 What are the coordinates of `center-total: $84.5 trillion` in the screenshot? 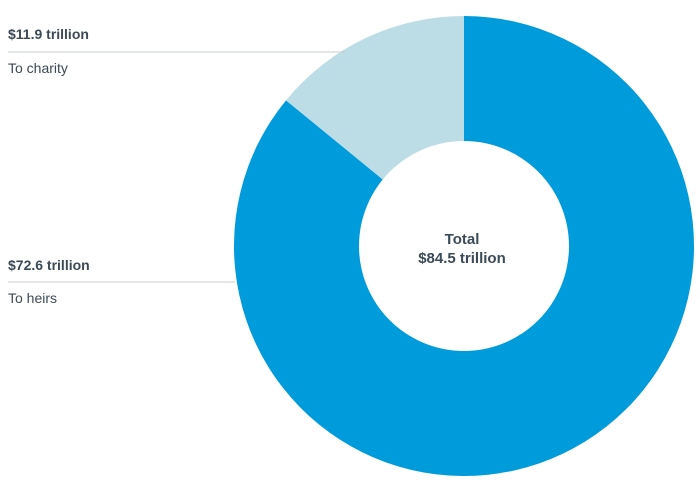 It's located at (462, 258).